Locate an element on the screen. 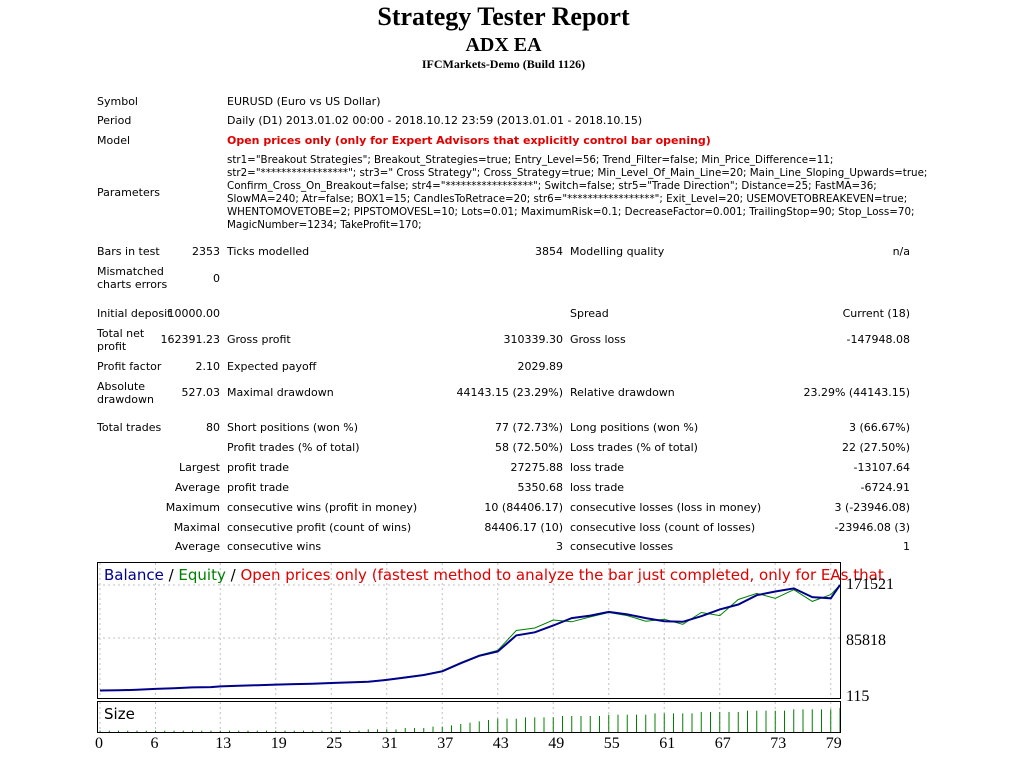  y-tick-label: 171521 is located at coordinates (870, 584).